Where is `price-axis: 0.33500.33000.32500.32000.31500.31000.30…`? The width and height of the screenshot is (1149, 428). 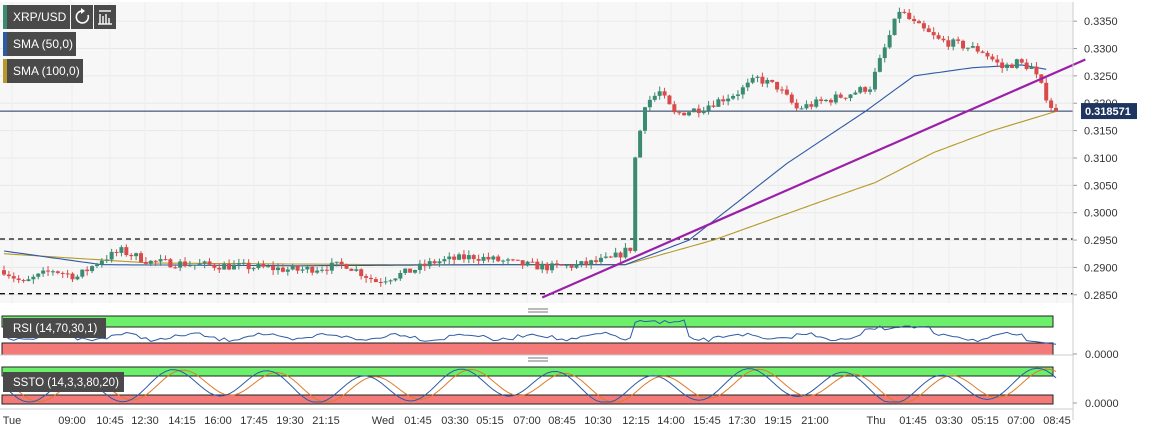
price-axis: 0.33500.33000.32500.32000.31500.31000.30… is located at coordinates (1095, 211).